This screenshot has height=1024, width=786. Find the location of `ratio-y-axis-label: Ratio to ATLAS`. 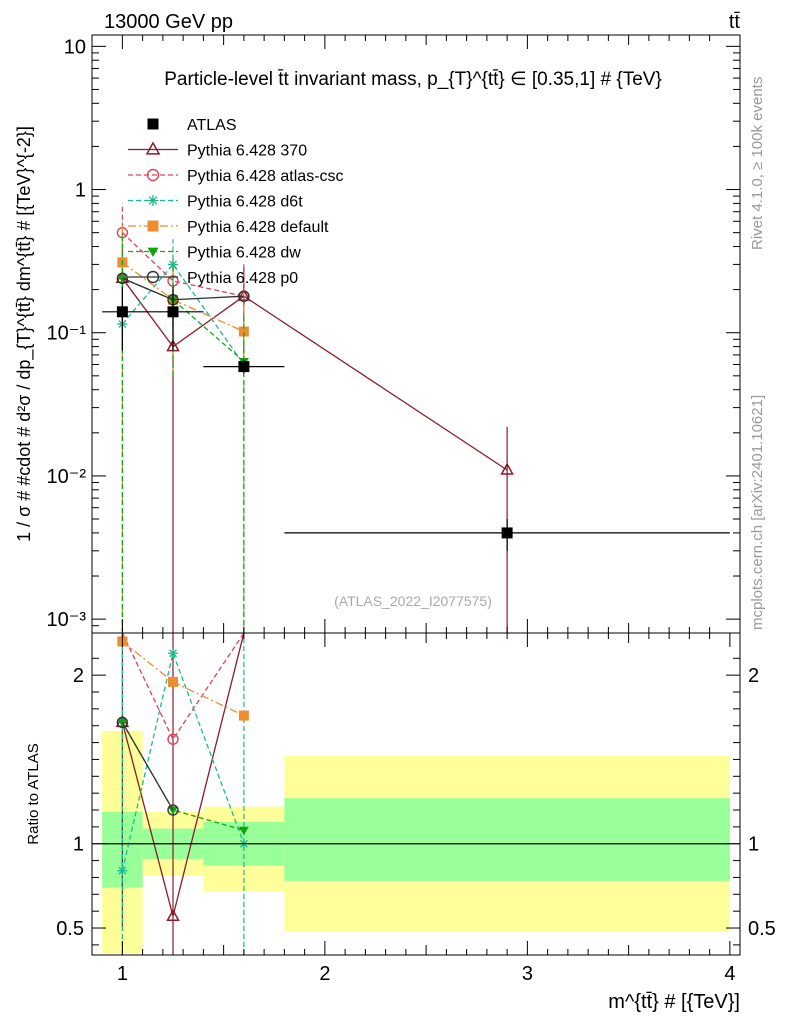

ratio-y-axis-label: Ratio to ATLAS is located at coordinates (33, 793).